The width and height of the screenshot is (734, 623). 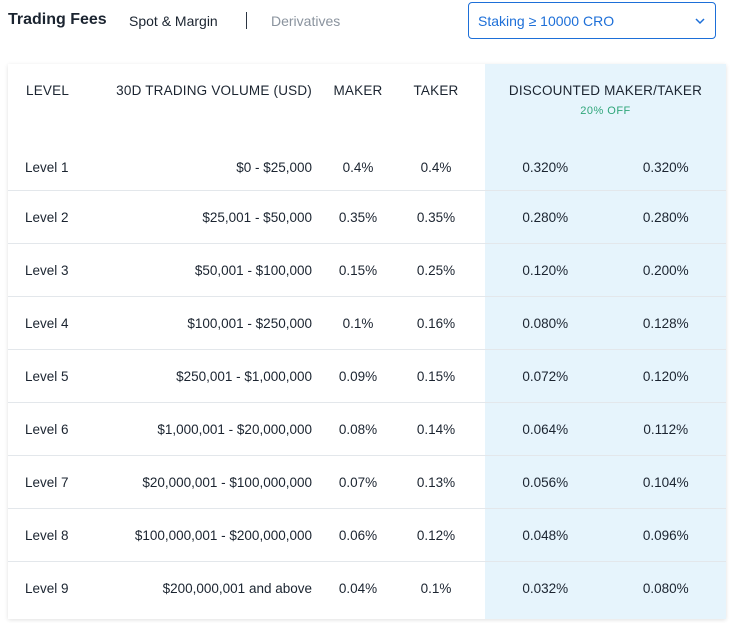 What do you see at coordinates (436, 167) in the screenshot?
I see `cell-taker: 0.4%` at bounding box center [436, 167].